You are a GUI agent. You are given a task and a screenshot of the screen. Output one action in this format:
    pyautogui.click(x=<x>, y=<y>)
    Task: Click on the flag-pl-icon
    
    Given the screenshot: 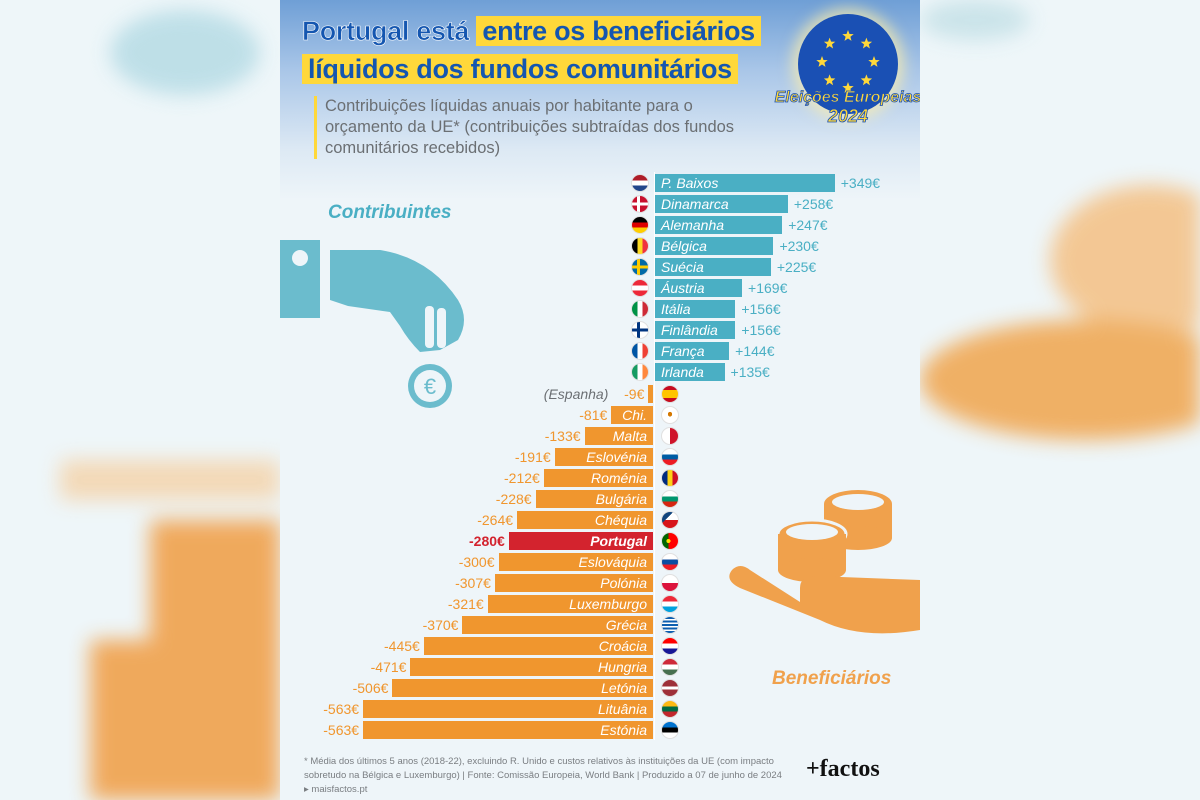 What is the action you would take?
    pyautogui.click(x=670, y=582)
    